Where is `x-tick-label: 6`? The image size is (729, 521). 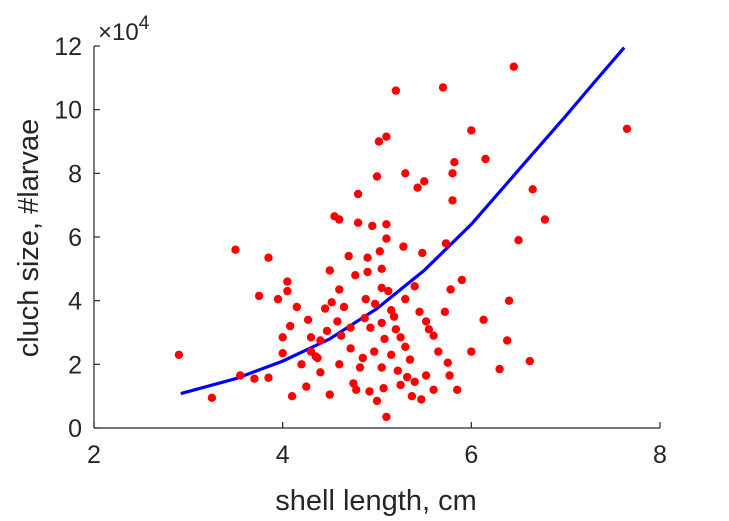 x-tick-label: 6 is located at coordinates (471, 455).